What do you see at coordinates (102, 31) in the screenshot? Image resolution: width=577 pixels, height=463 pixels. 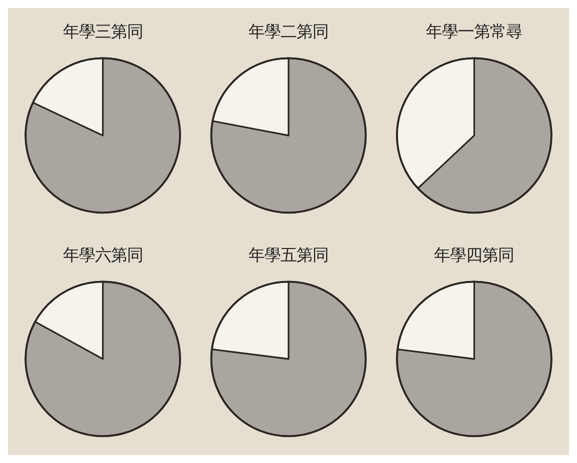 I see `chart-title: 年學三第同` at bounding box center [102, 31].